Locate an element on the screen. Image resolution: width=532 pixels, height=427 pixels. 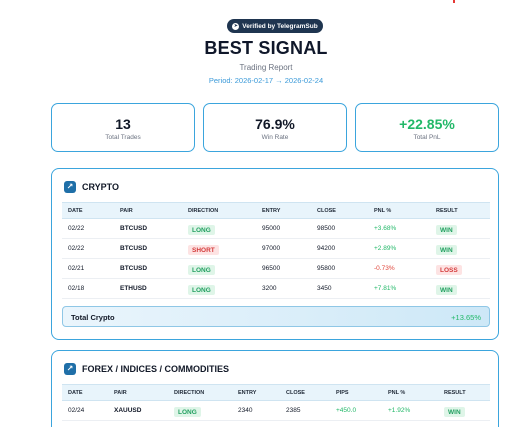
stat-label: Win Rate is located at coordinates (275, 137).